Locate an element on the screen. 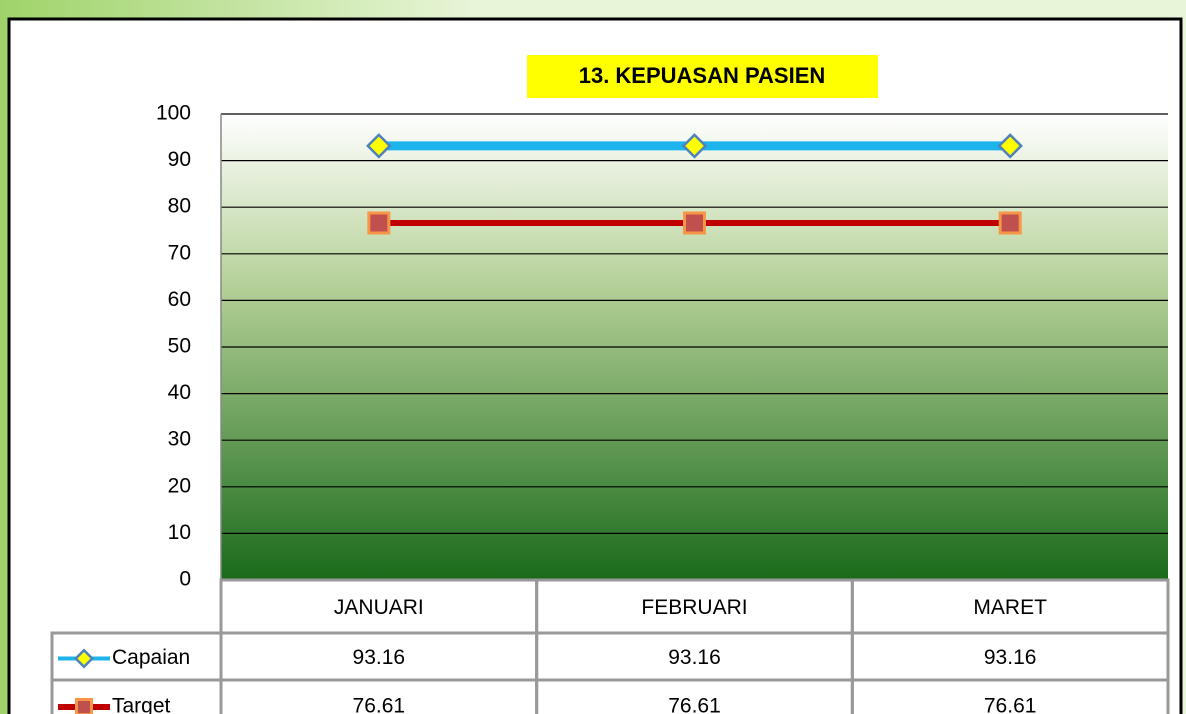 This screenshot has width=1186, height=714. y-tick-label: 20 is located at coordinates (179, 485).